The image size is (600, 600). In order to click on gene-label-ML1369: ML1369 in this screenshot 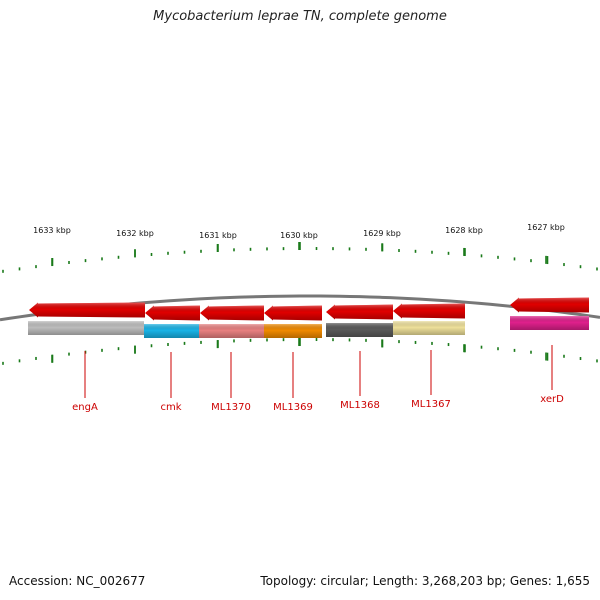, I will do `click(293, 382)`.